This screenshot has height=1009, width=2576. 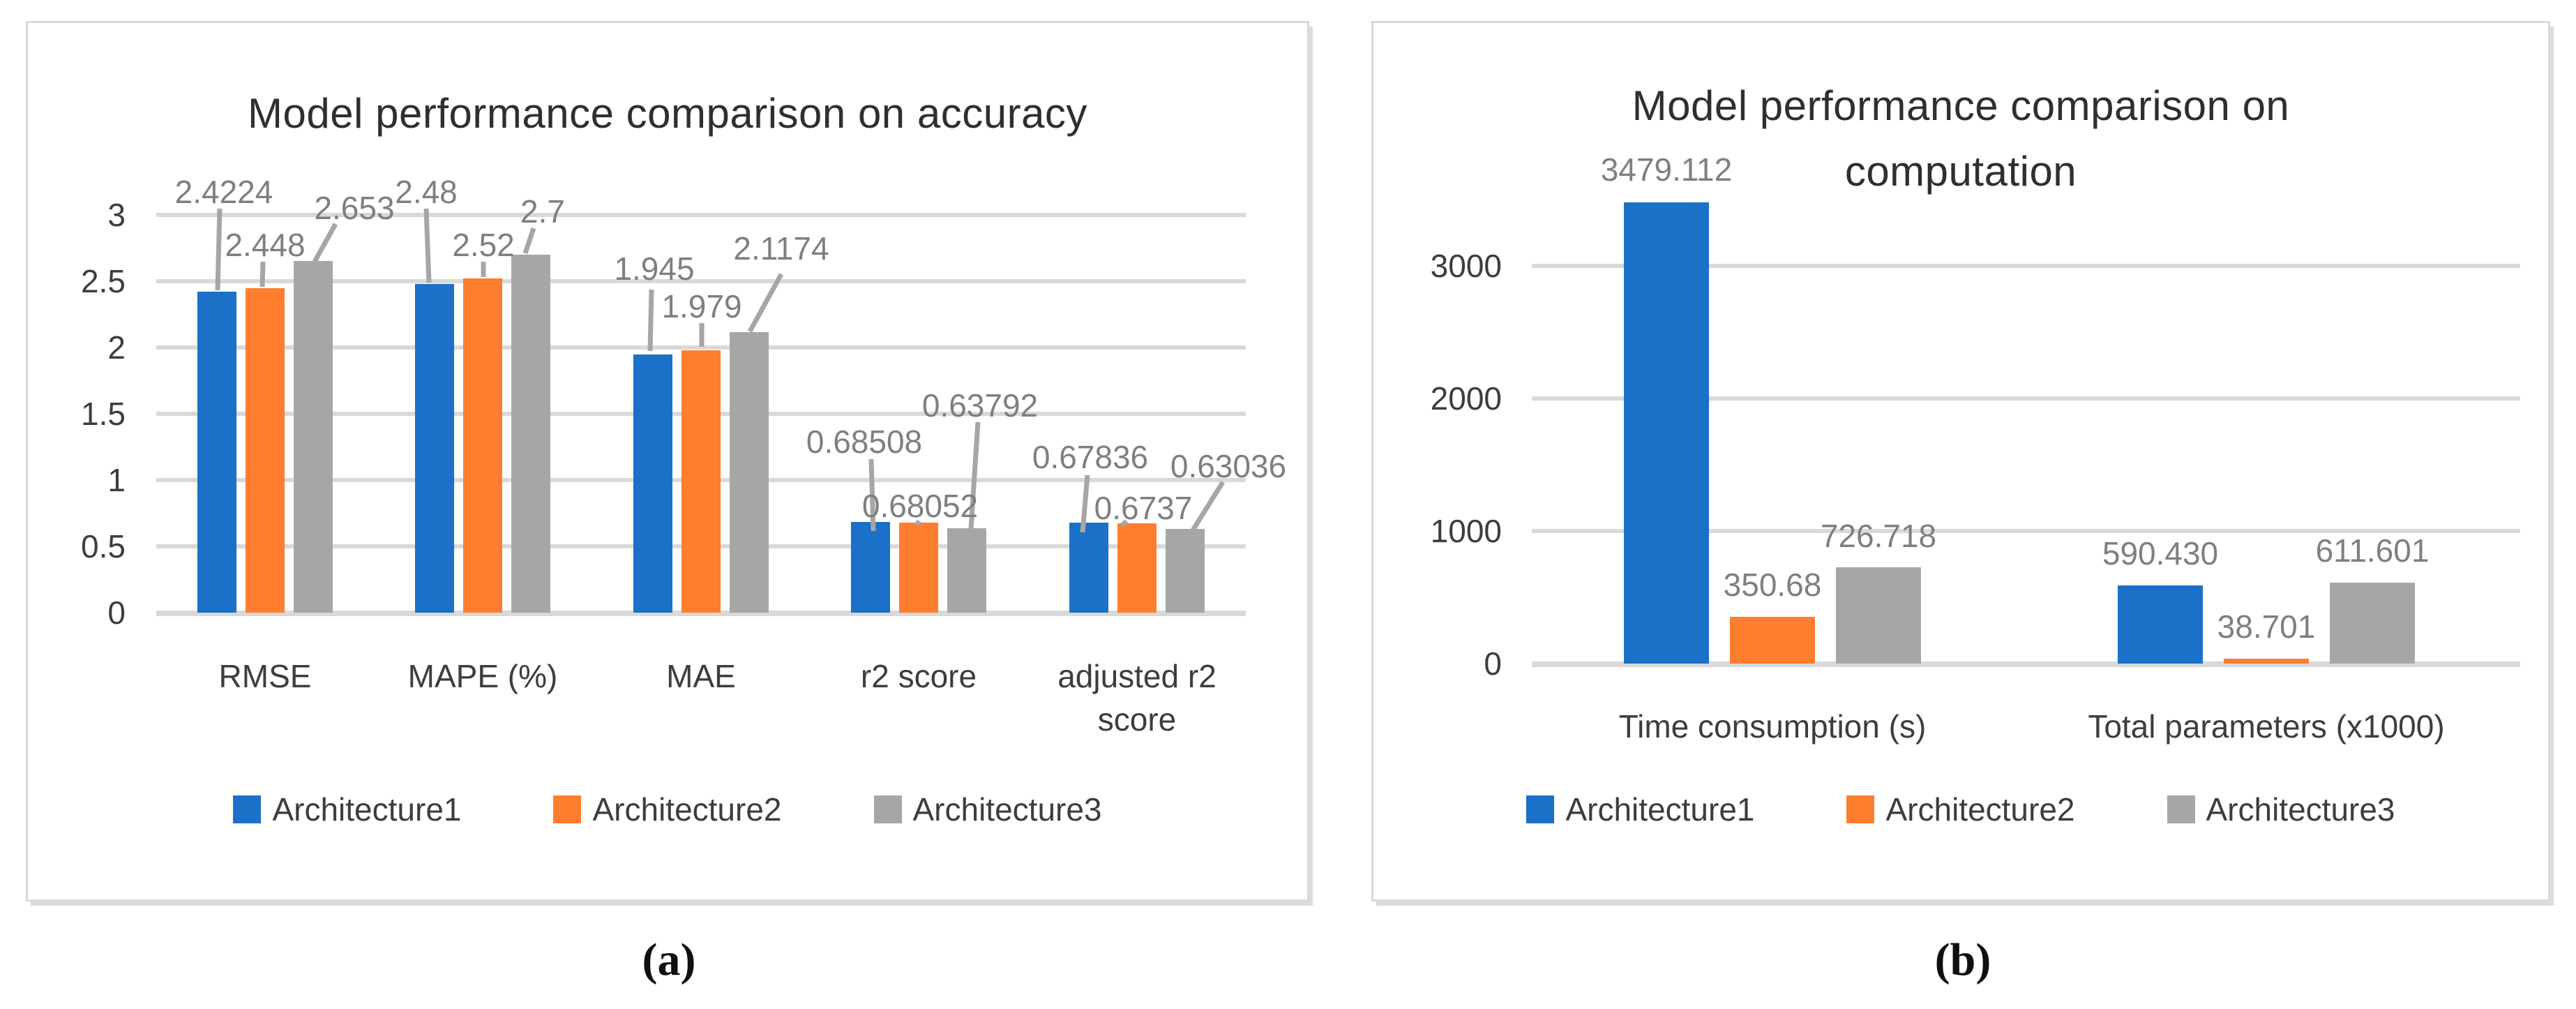 I want to click on bar-architecture2-time-consumption-s, so click(x=1772, y=640).